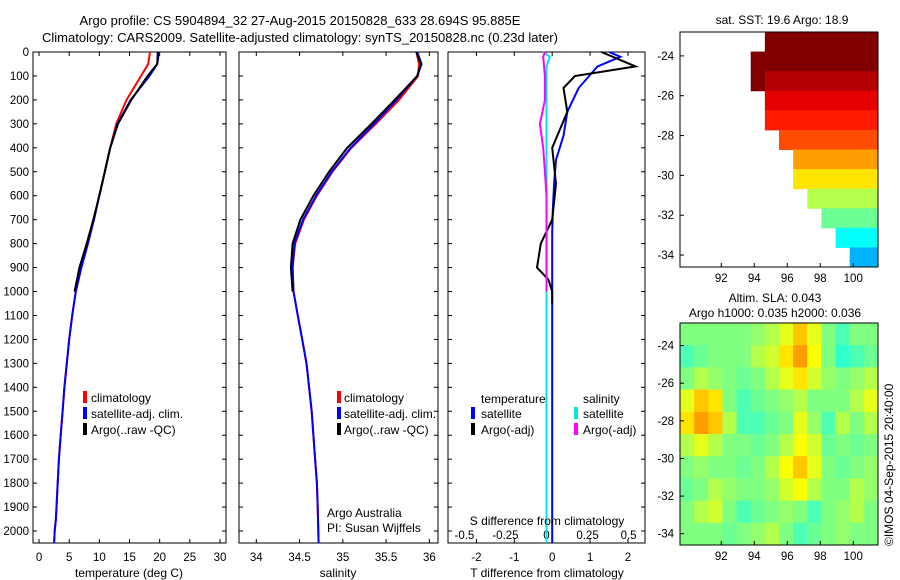 Image resolution: width=900 pixels, height=580 pixels. I want to click on x-tick-label: 10, so click(99, 558).